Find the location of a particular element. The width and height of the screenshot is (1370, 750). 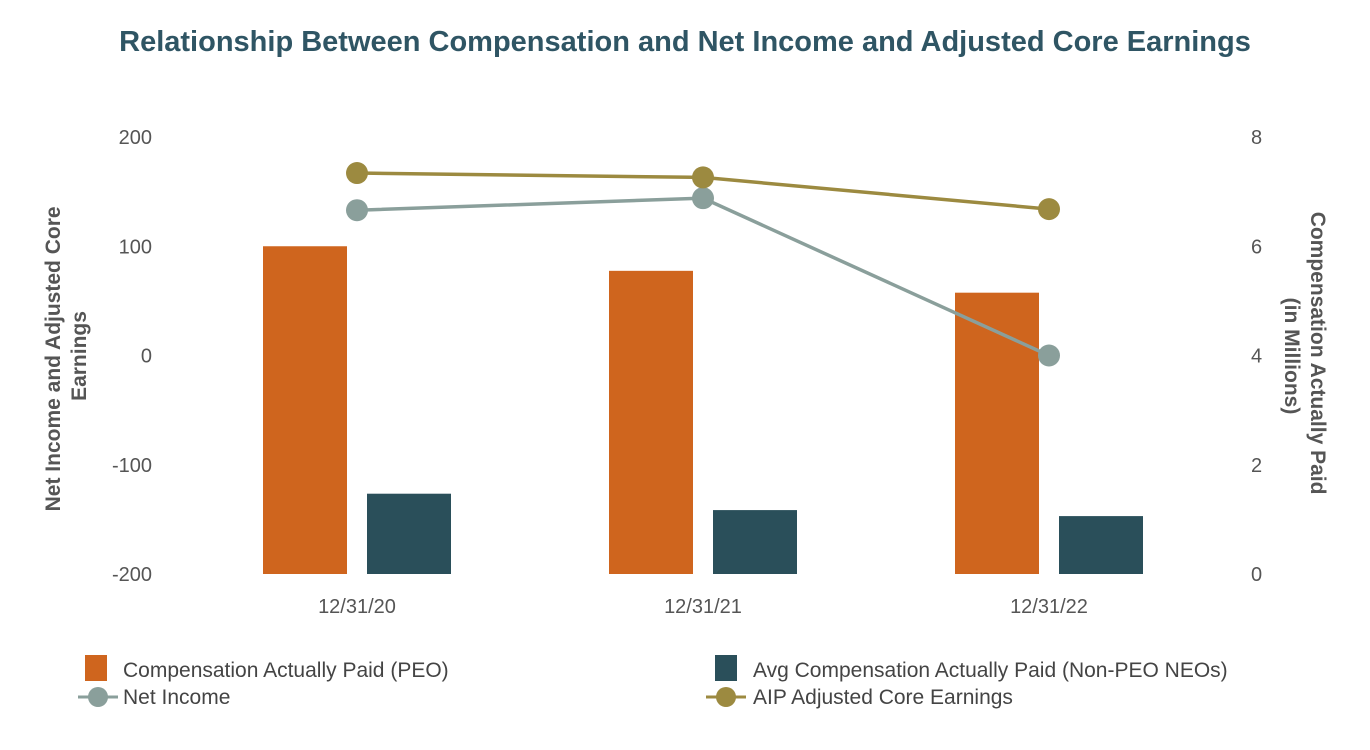

left-tick-label: -100 is located at coordinates (132, 466).